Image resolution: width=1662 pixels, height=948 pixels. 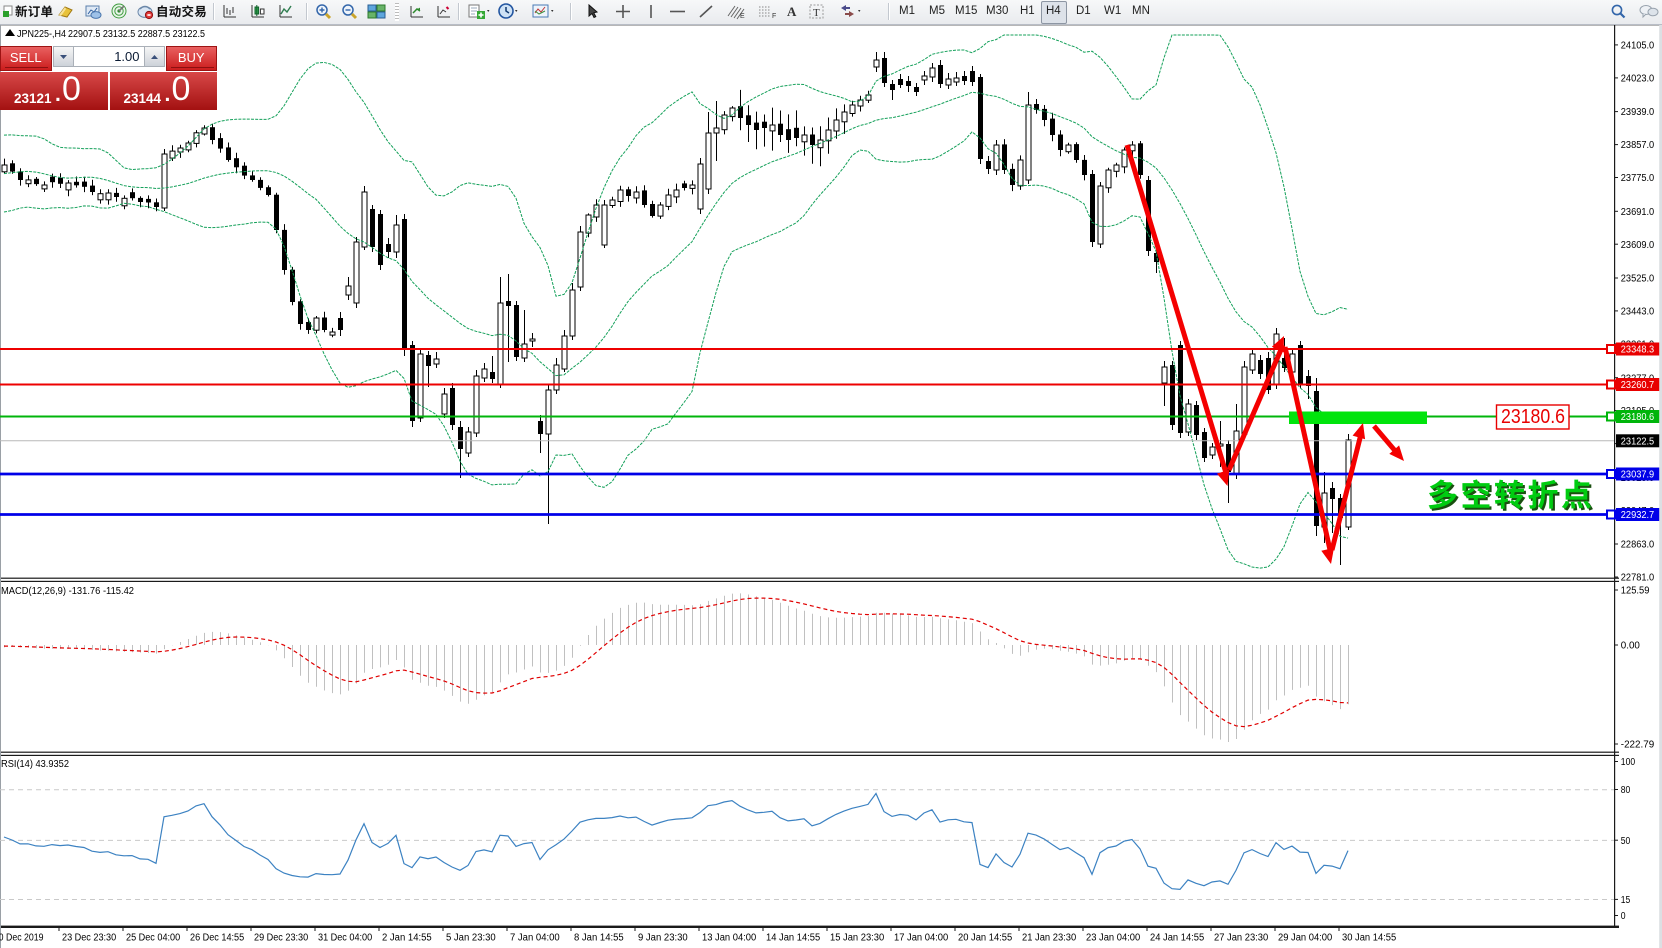 What do you see at coordinates (22, 938) in the screenshot?
I see `svg-text: 20 Dec 2019` at bounding box center [22, 938].